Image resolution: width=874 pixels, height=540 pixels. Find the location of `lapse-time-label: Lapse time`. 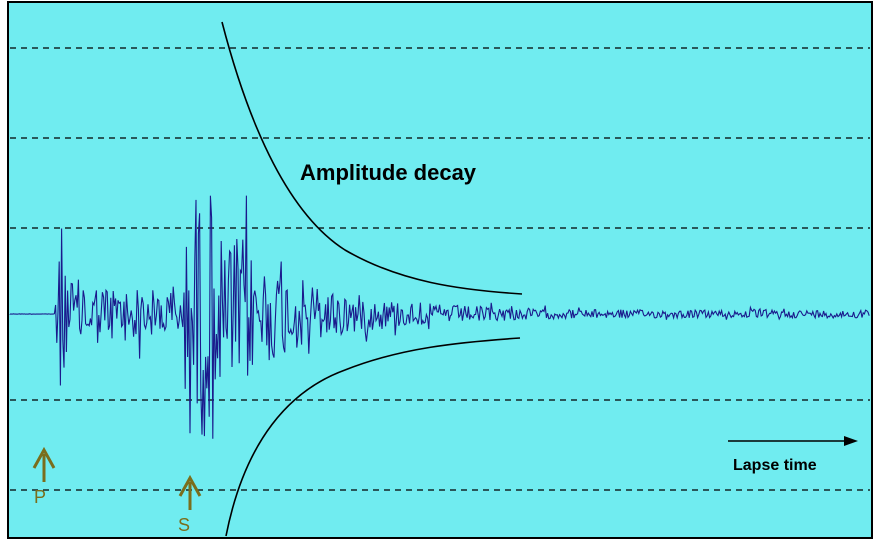

lapse-time-label: Lapse time is located at coordinates (775, 465).